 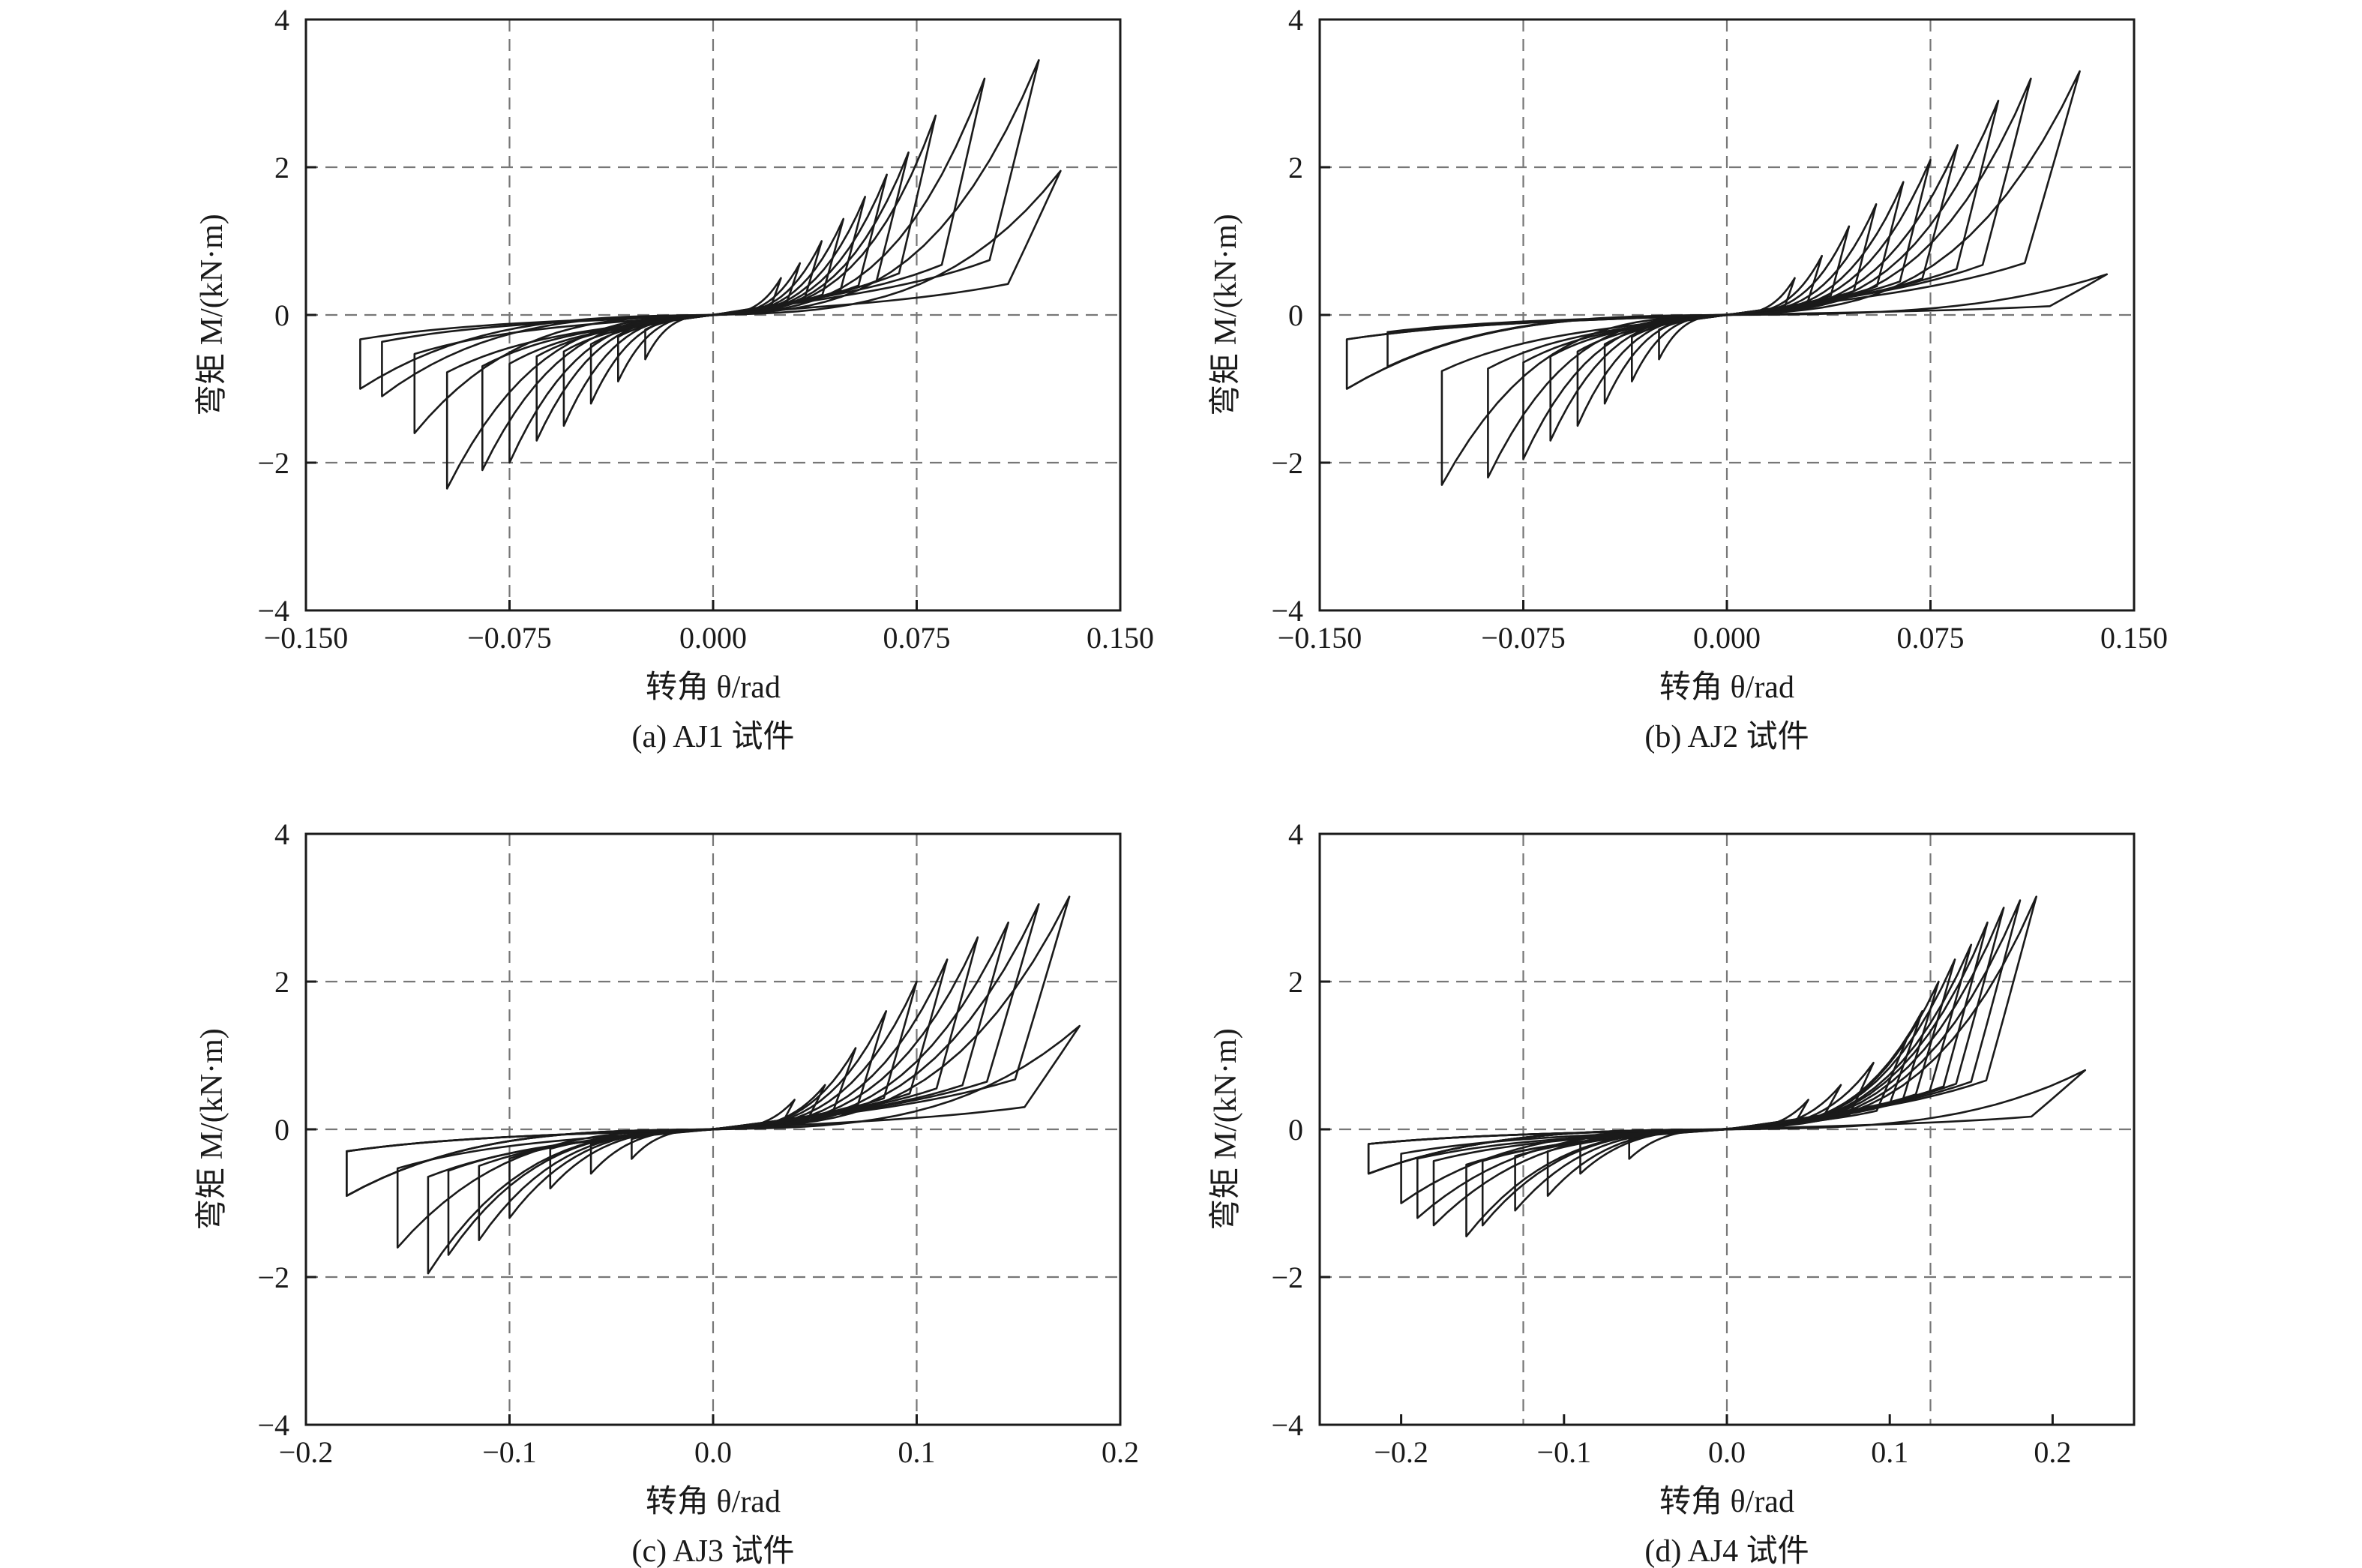 I want to click on panel-caption: (c) AJ3 试件, so click(x=713, y=1551).